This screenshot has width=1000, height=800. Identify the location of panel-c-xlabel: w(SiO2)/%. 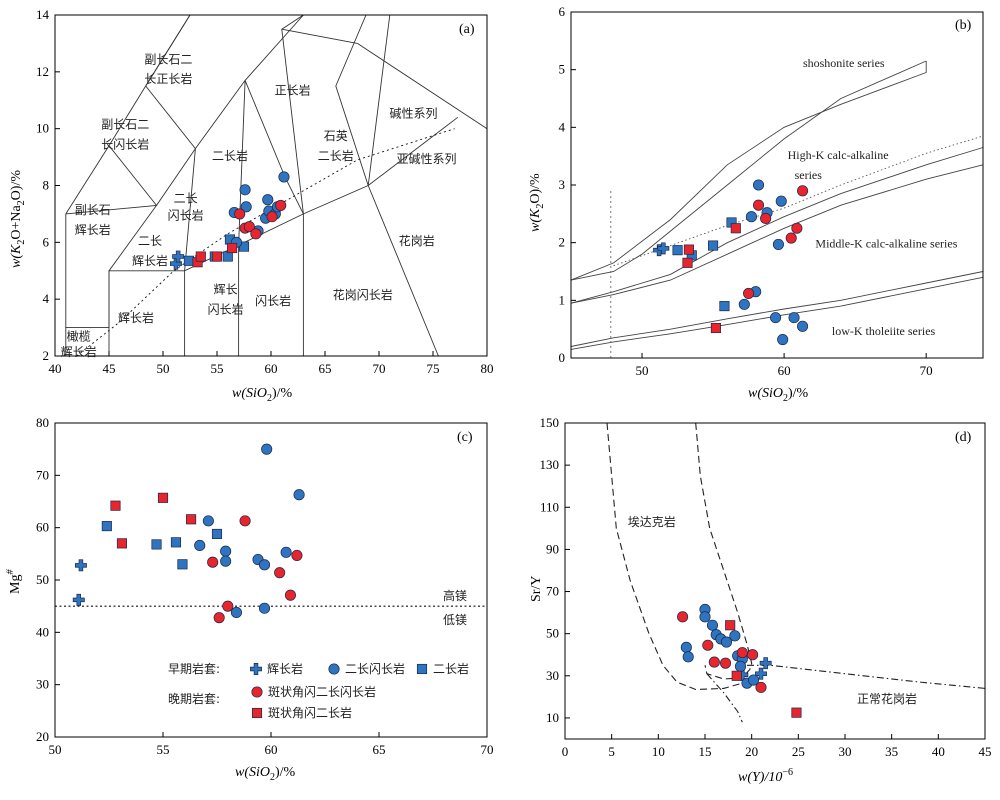
(265, 774).